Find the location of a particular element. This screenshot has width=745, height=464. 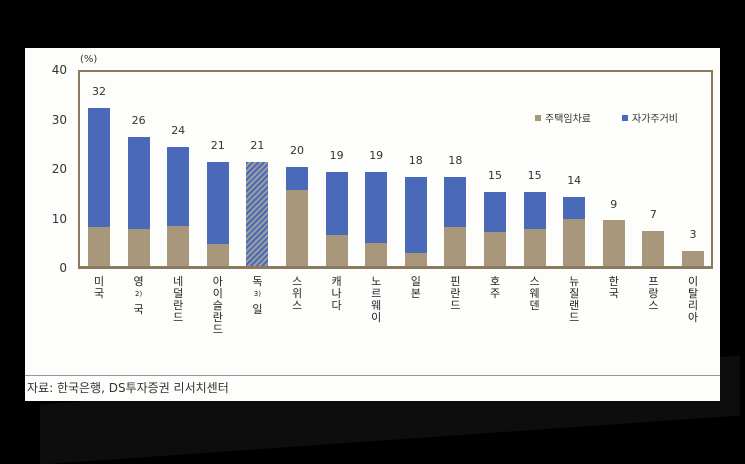

value-label: 9 is located at coordinates (614, 205).